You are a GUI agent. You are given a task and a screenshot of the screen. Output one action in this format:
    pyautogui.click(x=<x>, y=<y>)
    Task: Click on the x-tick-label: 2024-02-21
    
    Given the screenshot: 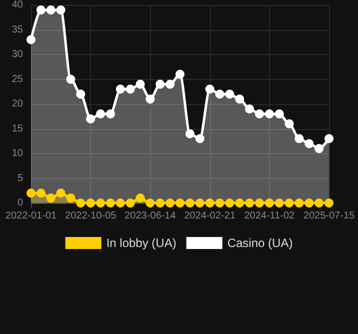 What is the action you would take?
    pyautogui.click(x=210, y=216)
    